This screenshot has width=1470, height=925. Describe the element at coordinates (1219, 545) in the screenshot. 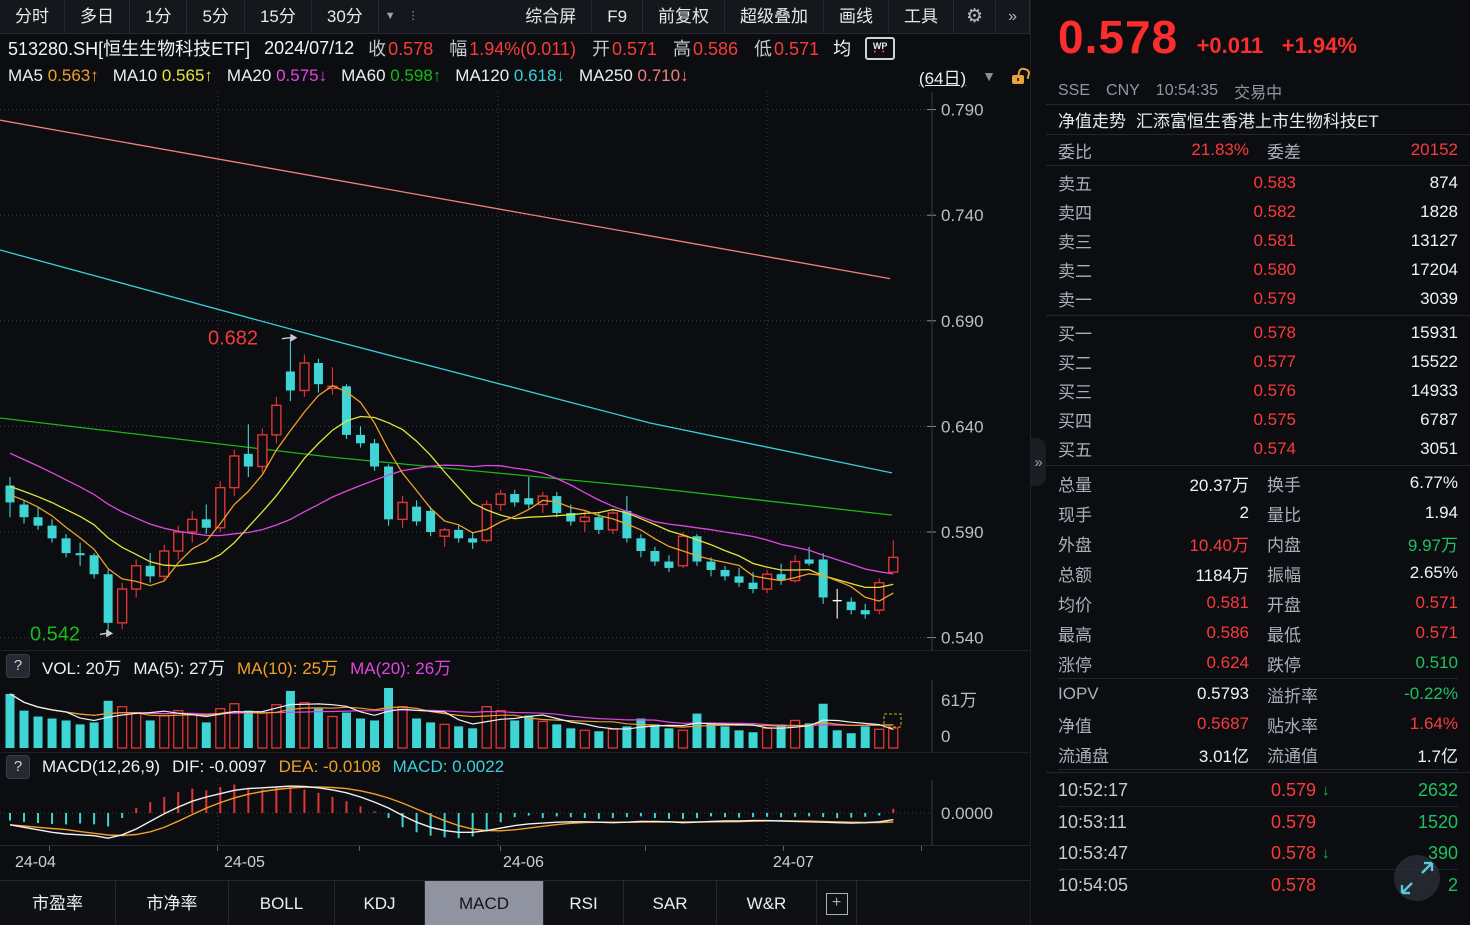

I see `stat-value: 10.40万` at that location.